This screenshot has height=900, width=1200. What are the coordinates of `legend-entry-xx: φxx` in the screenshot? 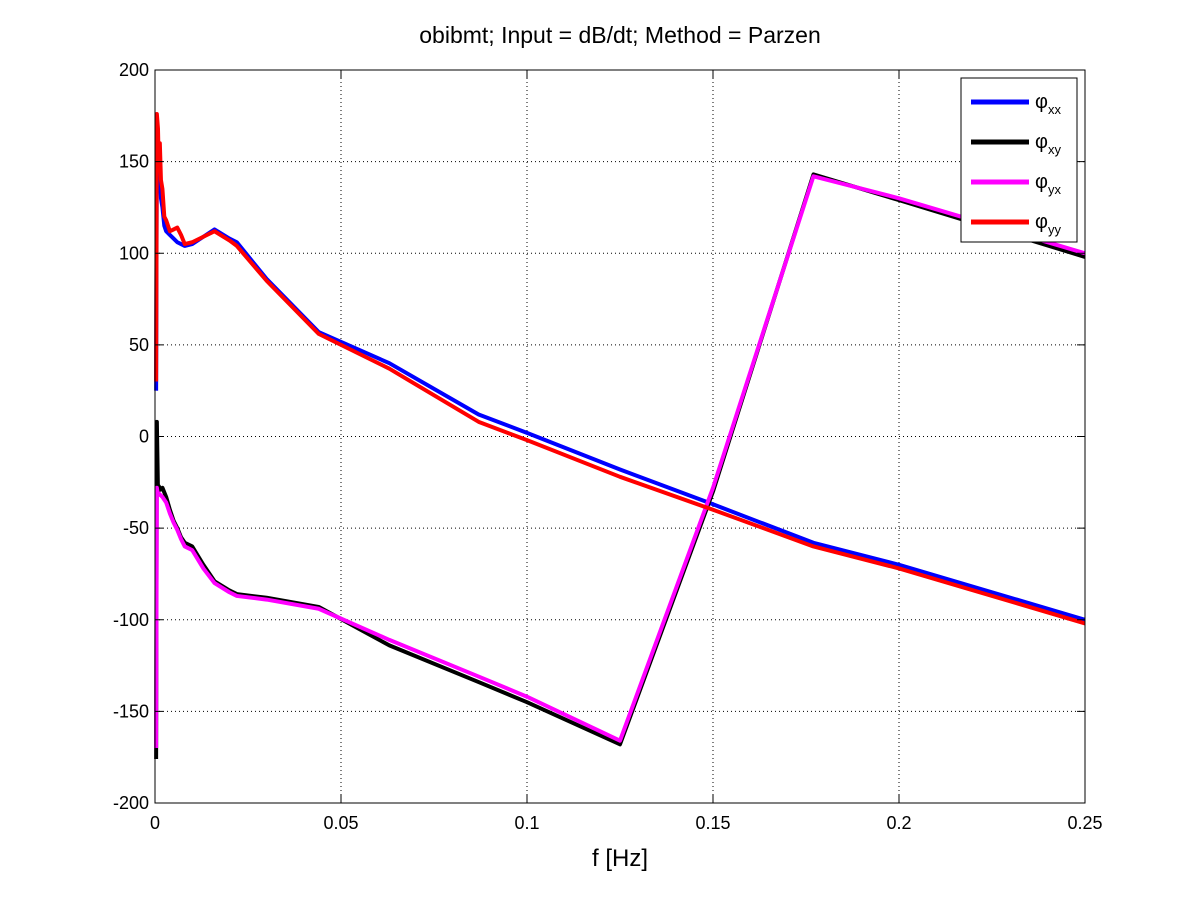 It's located at (1048, 104).